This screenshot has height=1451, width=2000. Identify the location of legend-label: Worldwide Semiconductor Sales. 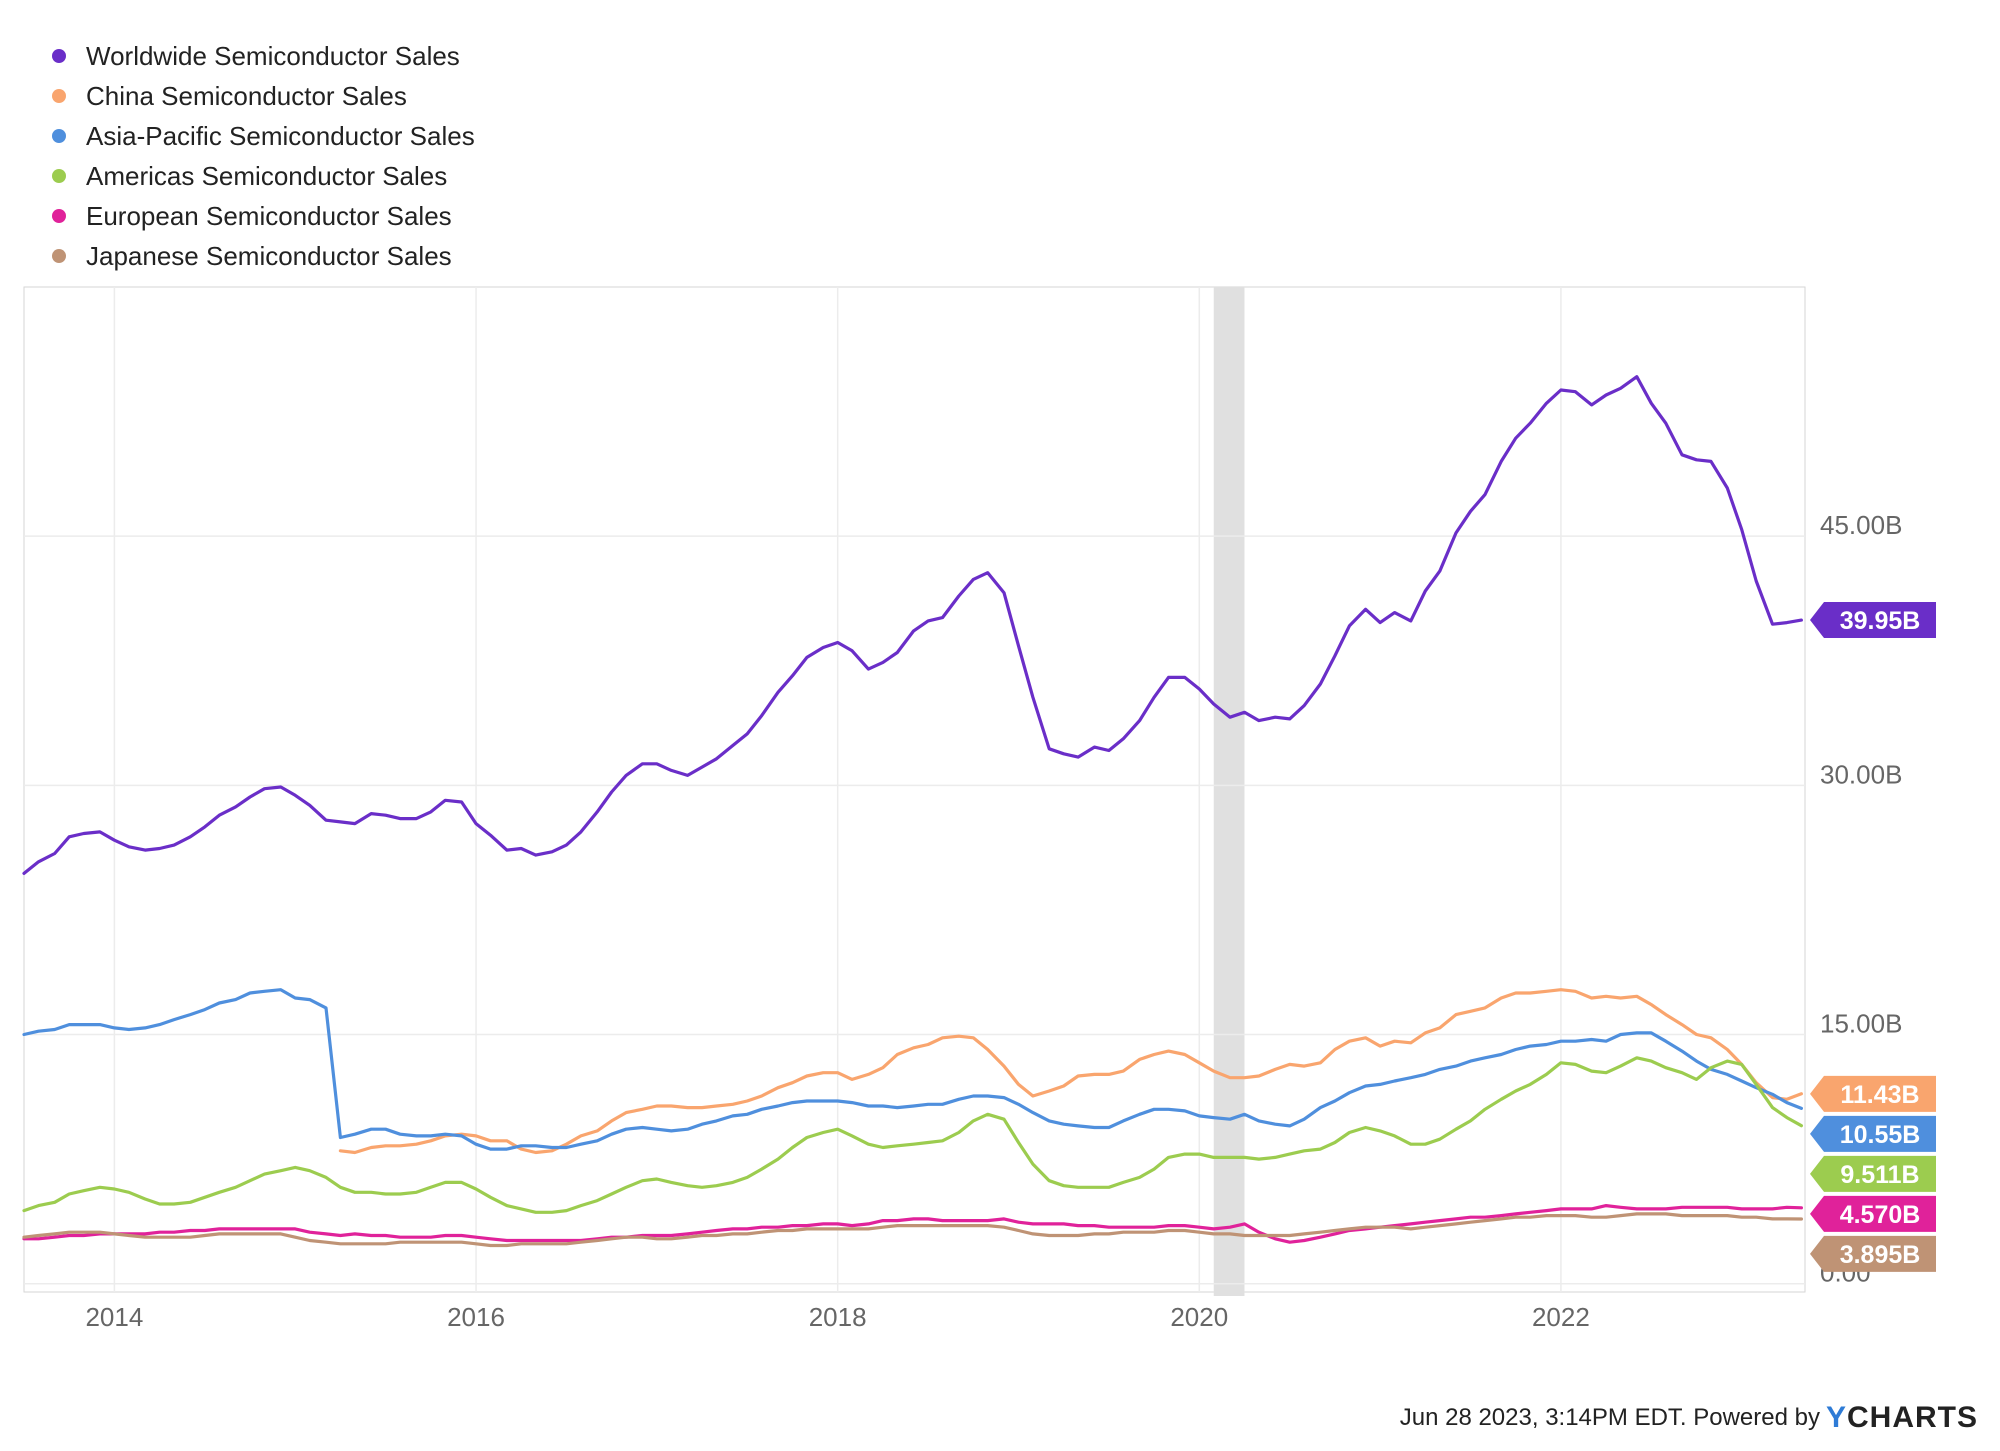
(273, 55).